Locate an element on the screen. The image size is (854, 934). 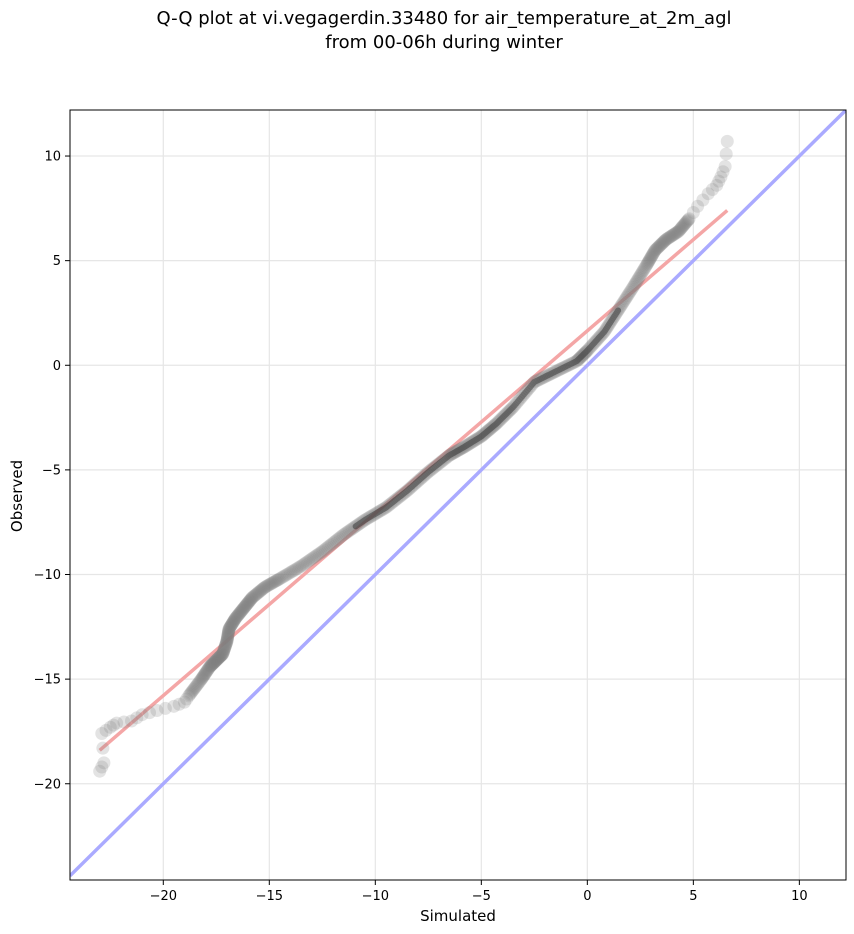
x-tick-label: 5 is located at coordinates (693, 896).